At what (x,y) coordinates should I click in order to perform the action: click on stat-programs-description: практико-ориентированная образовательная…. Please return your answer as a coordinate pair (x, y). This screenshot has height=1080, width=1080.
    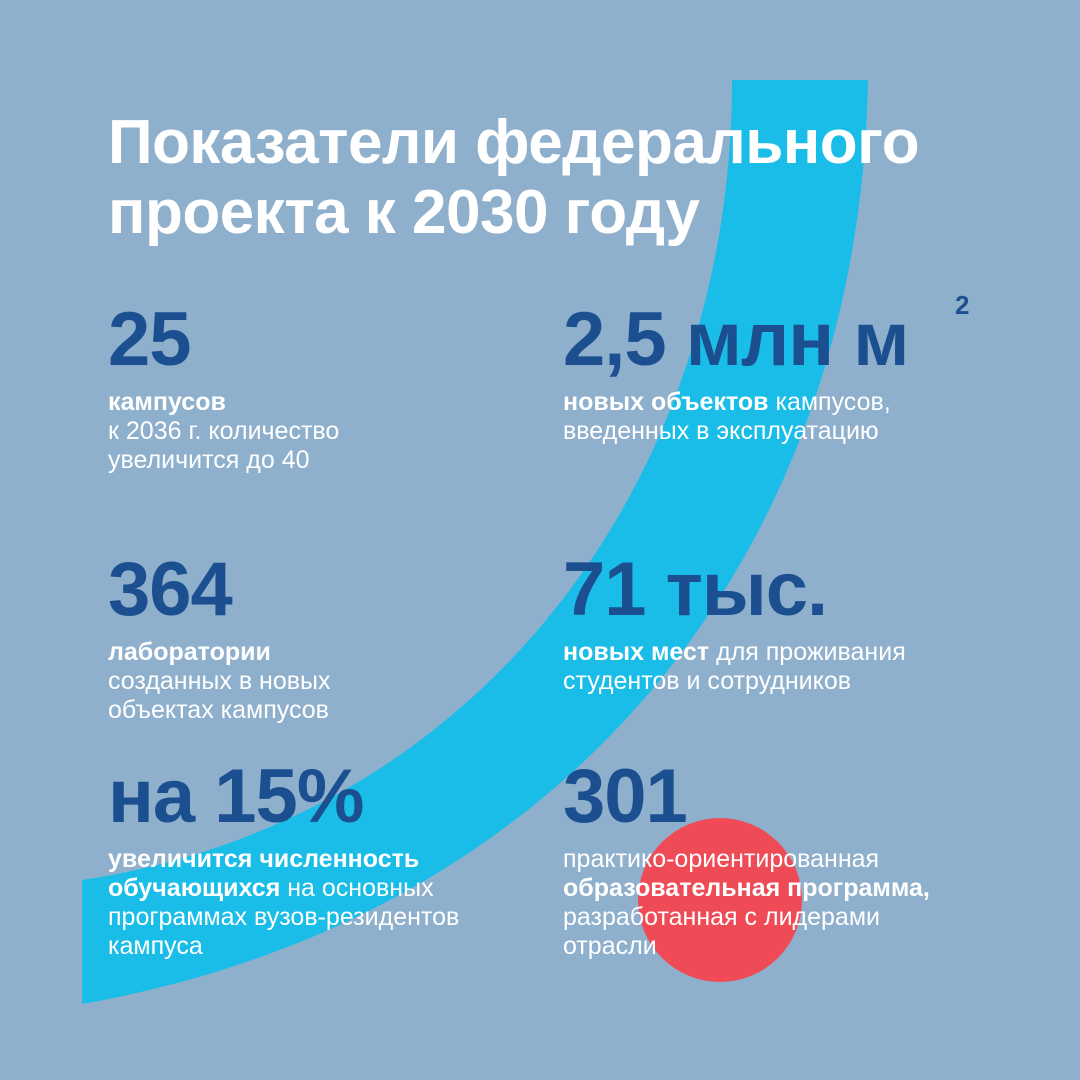
    Looking at the image, I should click on (746, 903).